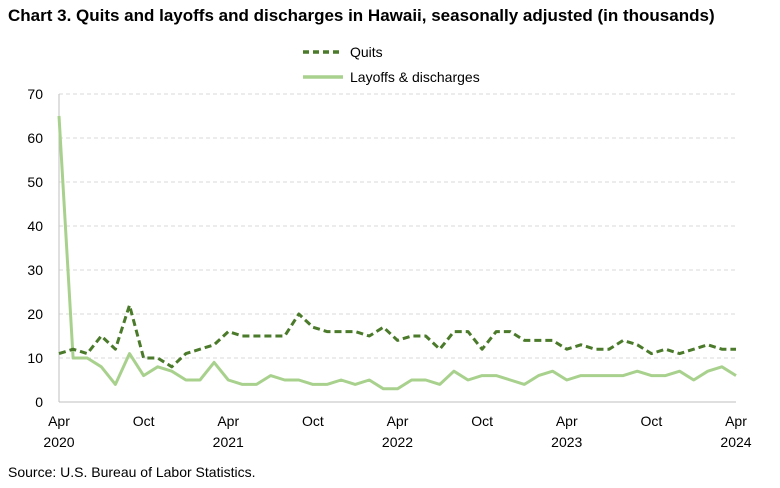 Image resolution: width=780 pixels, height=488 pixels. What do you see at coordinates (415, 77) in the screenshot?
I see `legend-layoffs-label: Layoffs & discharges` at bounding box center [415, 77].